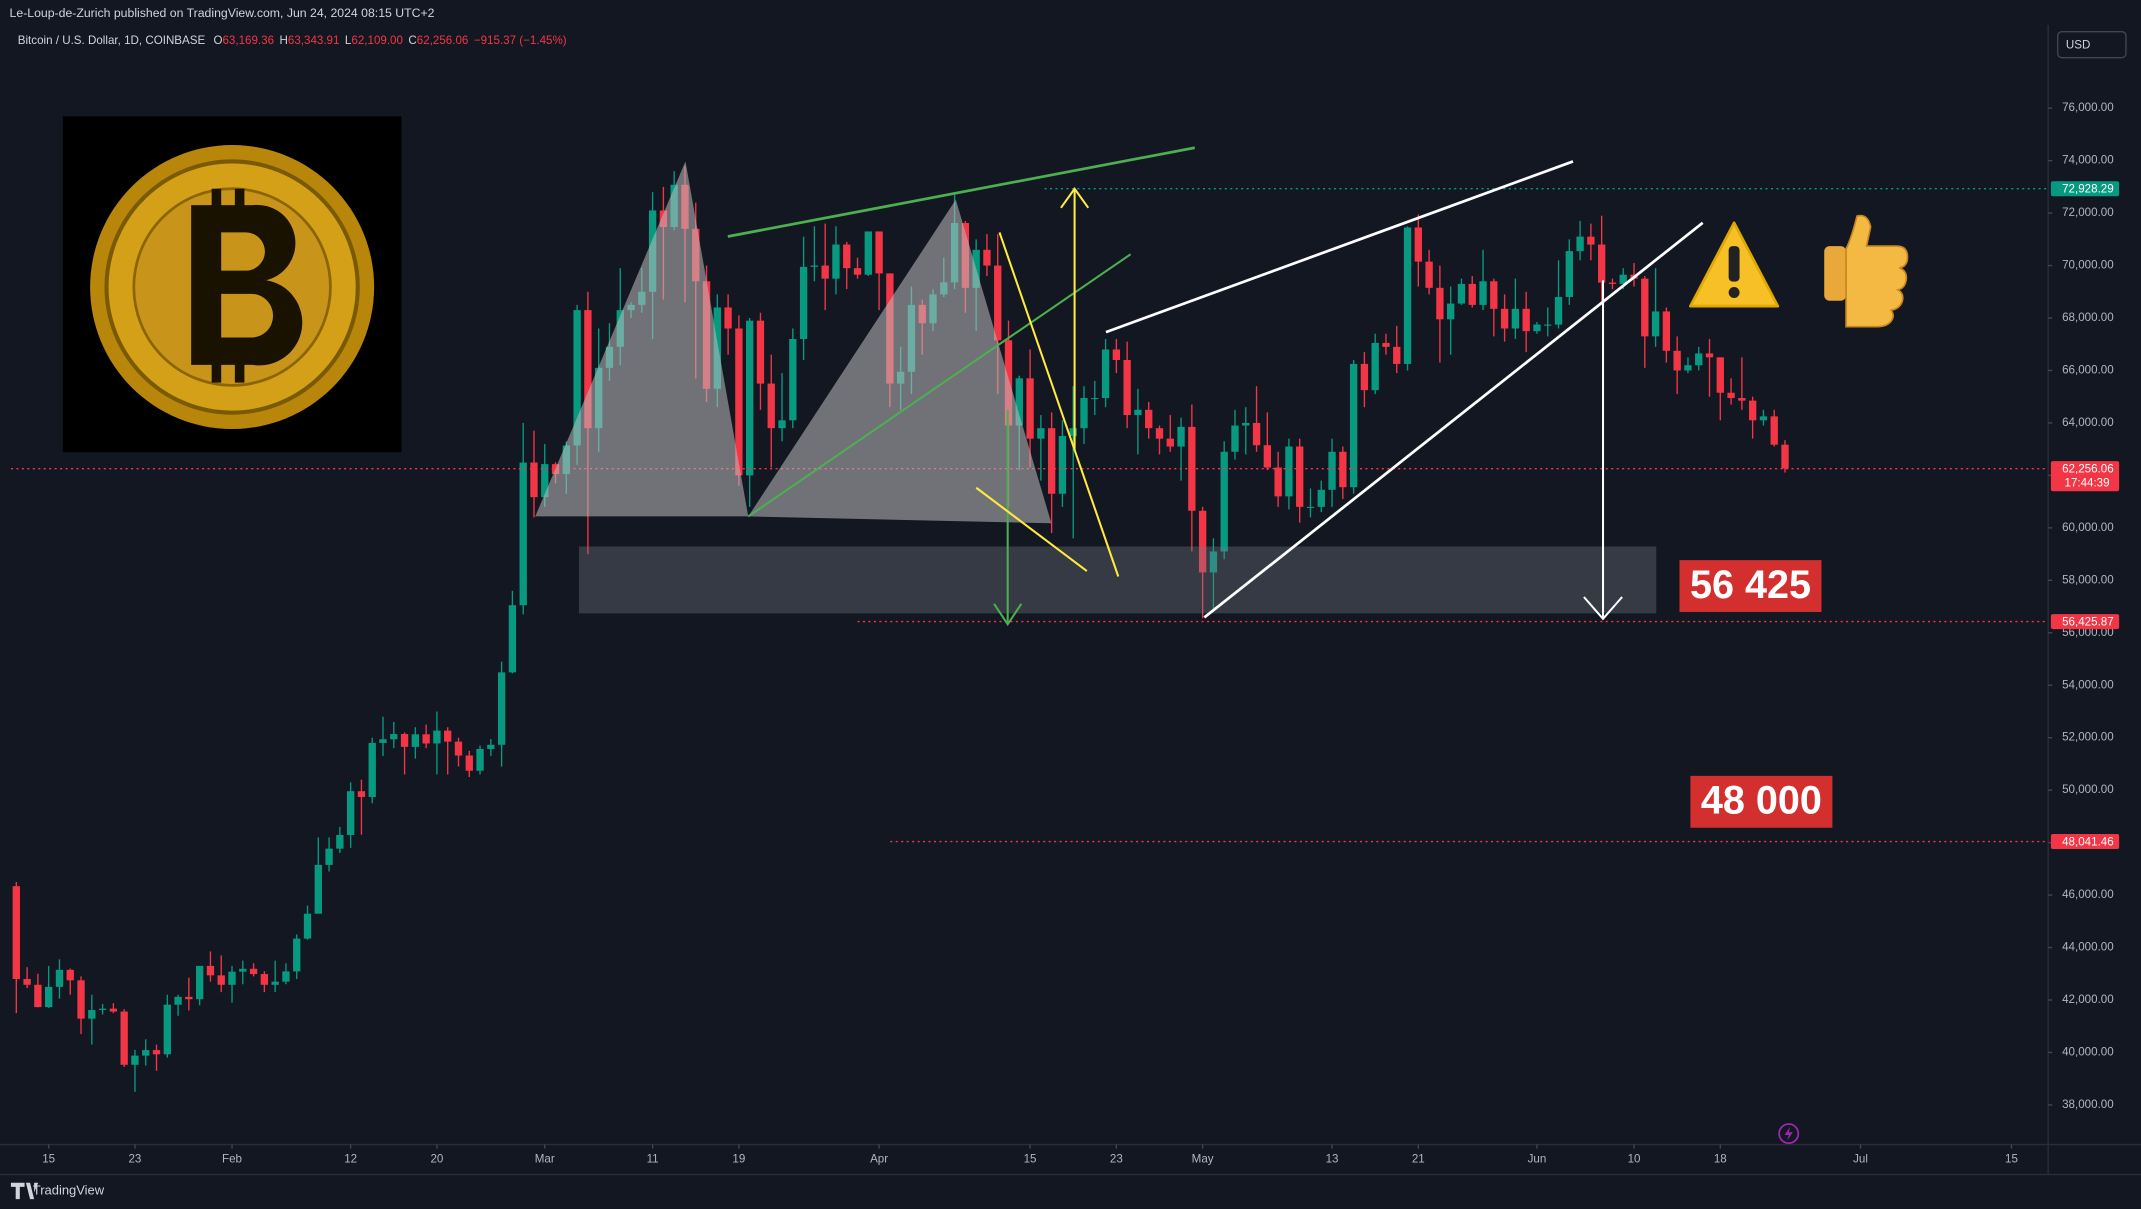  What do you see at coordinates (2092, 45) in the screenshot?
I see `currency-button` at bounding box center [2092, 45].